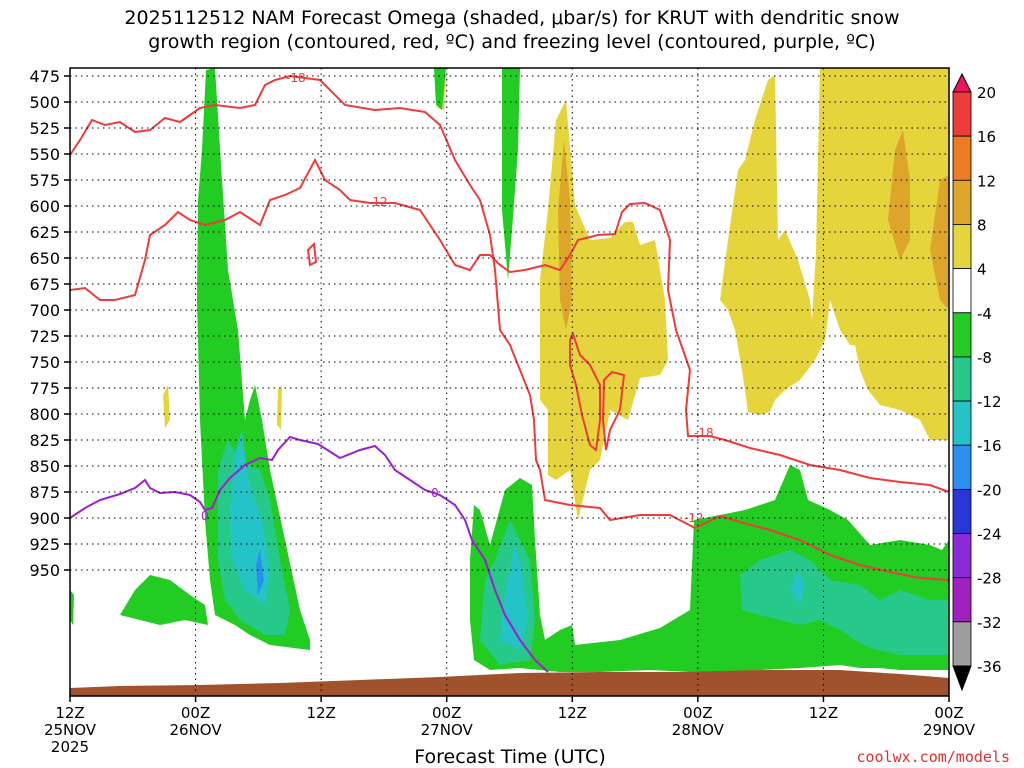 Image resolution: width=1024 pixels, height=768 pixels. What do you see at coordinates (989, 402) in the screenshot?
I see `colorbar-label: -12` at bounding box center [989, 402].